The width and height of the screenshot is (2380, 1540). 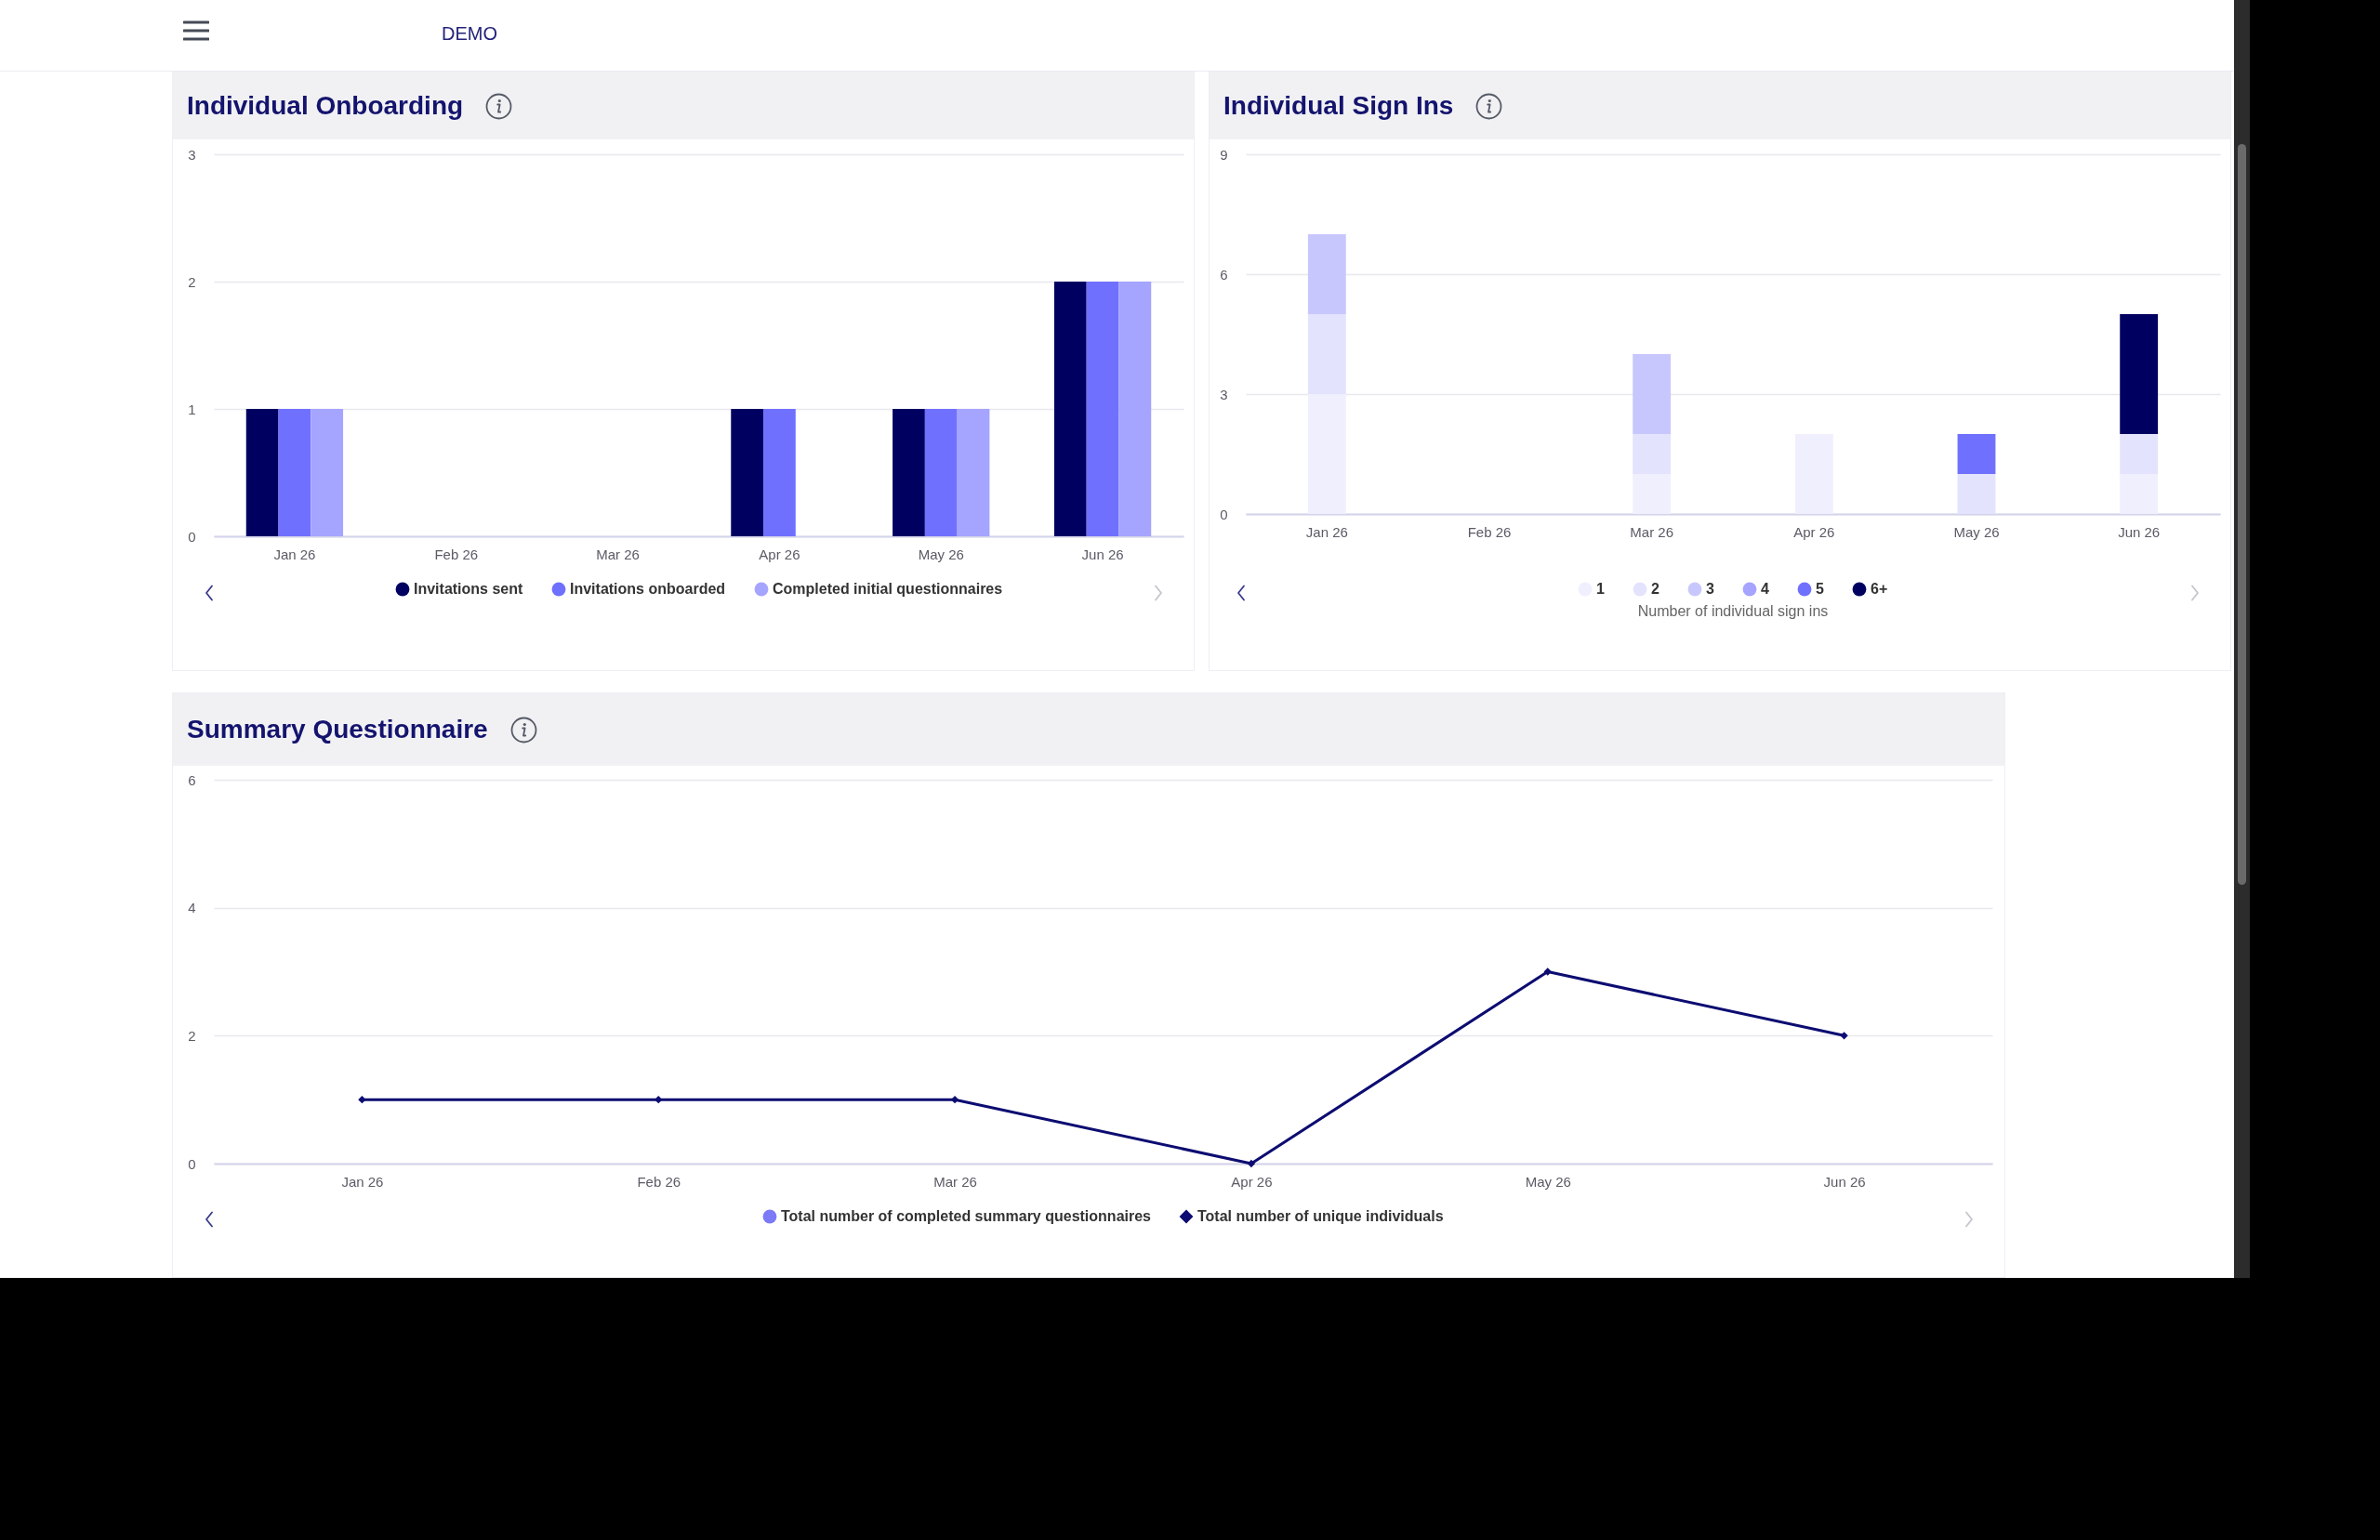 What do you see at coordinates (1224, 154) in the screenshot?
I see `y-tick-label: 9` at bounding box center [1224, 154].